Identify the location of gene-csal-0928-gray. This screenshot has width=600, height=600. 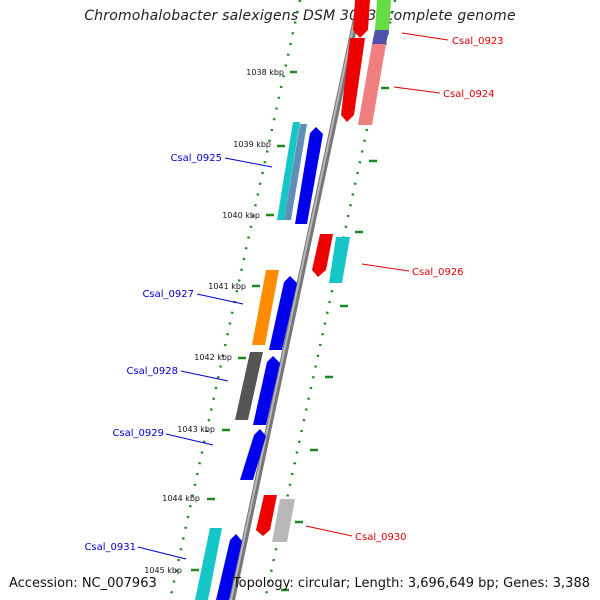
(249, 386).